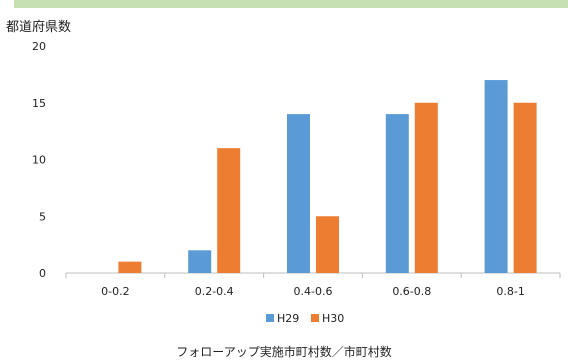 The width and height of the screenshot is (568, 363). Describe the element at coordinates (284, 352) in the screenshot. I see `x-axis-title: フォローアップ実施市町村数／市町村数` at that location.